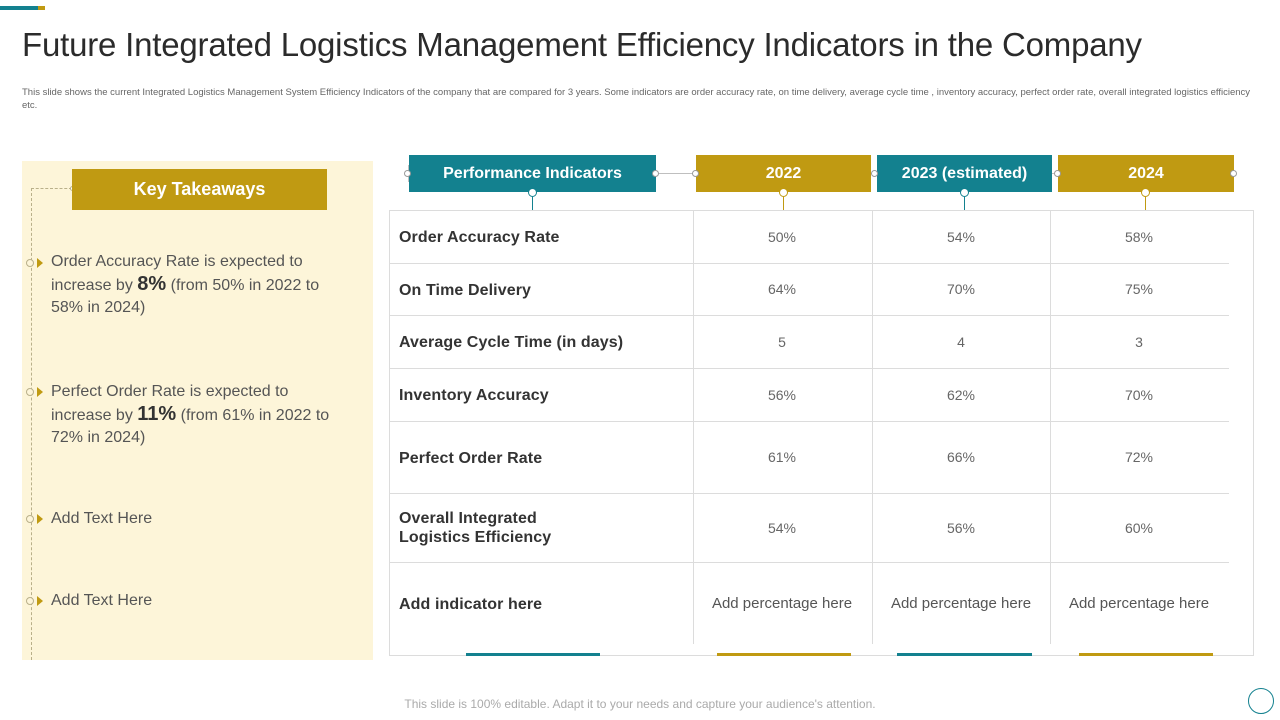 This screenshot has height=720, width=1280. I want to click on takeaway-item-3: Add Text Here, so click(201, 519).